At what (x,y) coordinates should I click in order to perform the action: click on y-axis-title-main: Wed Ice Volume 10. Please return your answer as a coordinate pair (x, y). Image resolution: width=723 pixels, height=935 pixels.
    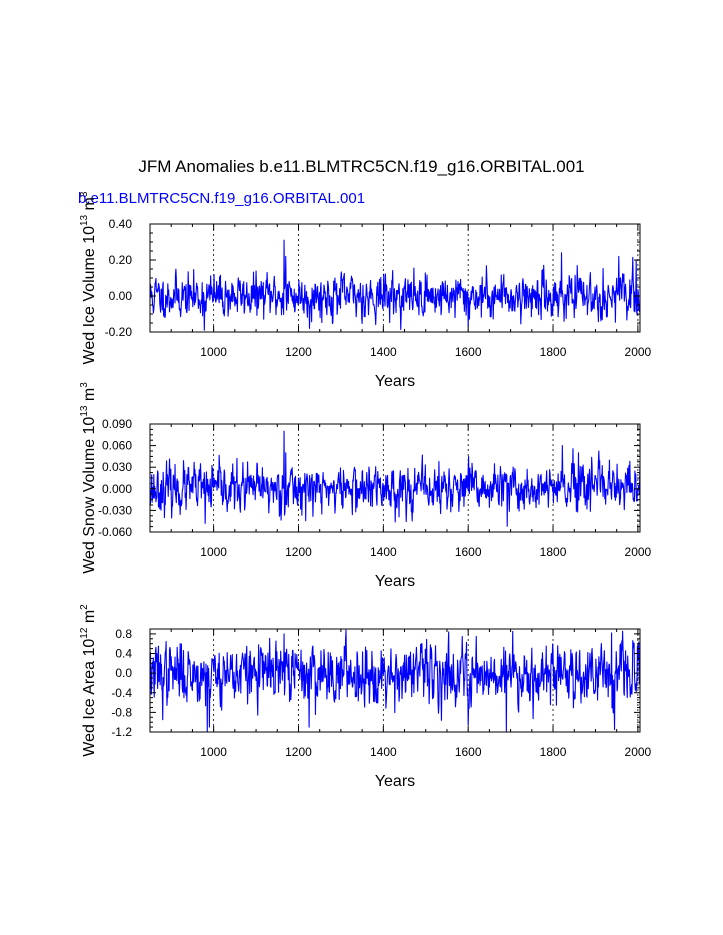
    Looking at the image, I should click on (89, 295).